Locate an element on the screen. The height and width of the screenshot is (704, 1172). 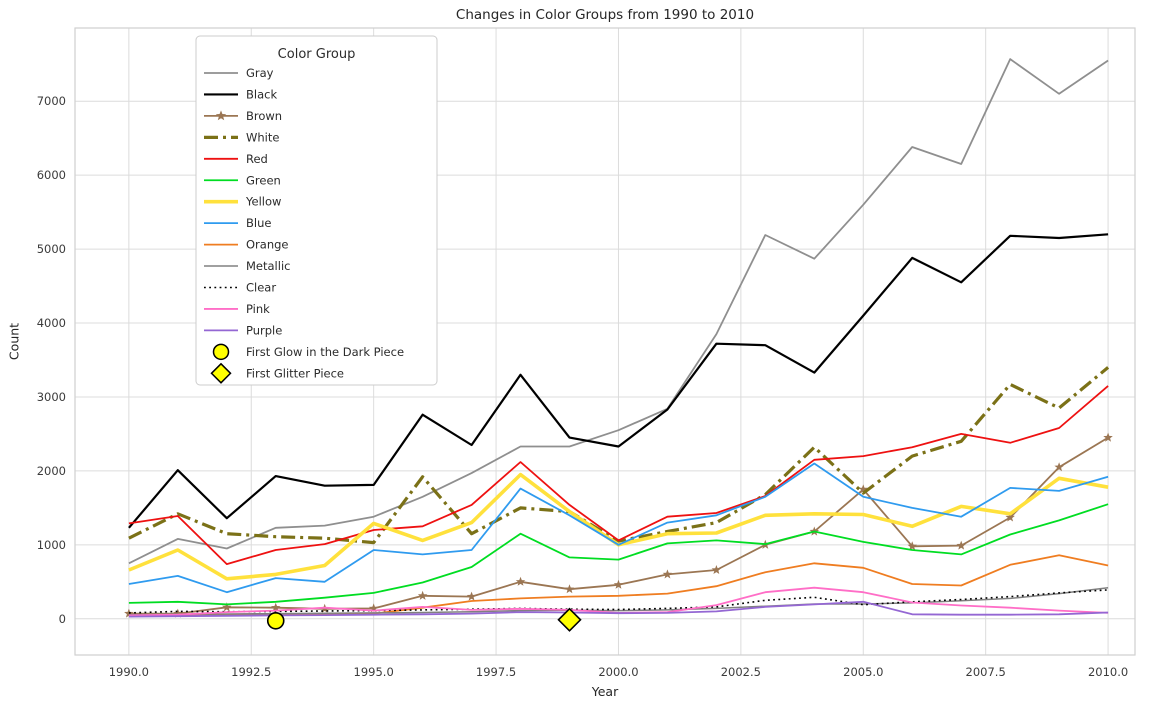
legend-item-first-glitter-piece: First Glitter Piece is located at coordinates (277, 373).